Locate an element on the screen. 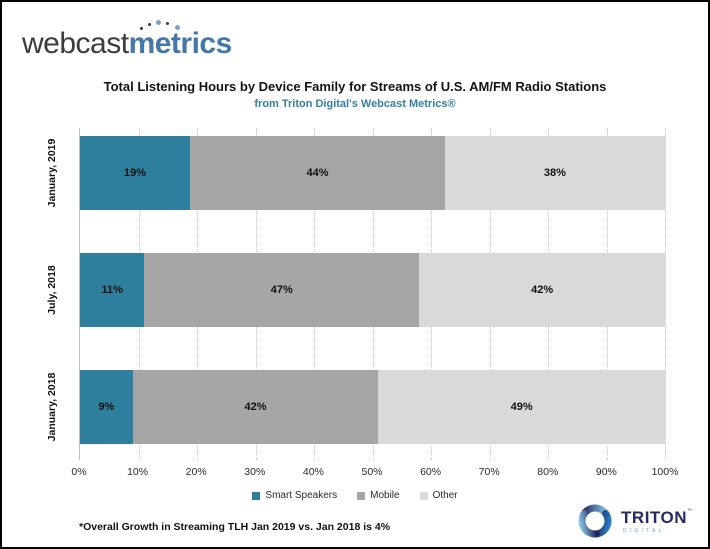  x-tick-label: 100% is located at coordinates (665, 472).